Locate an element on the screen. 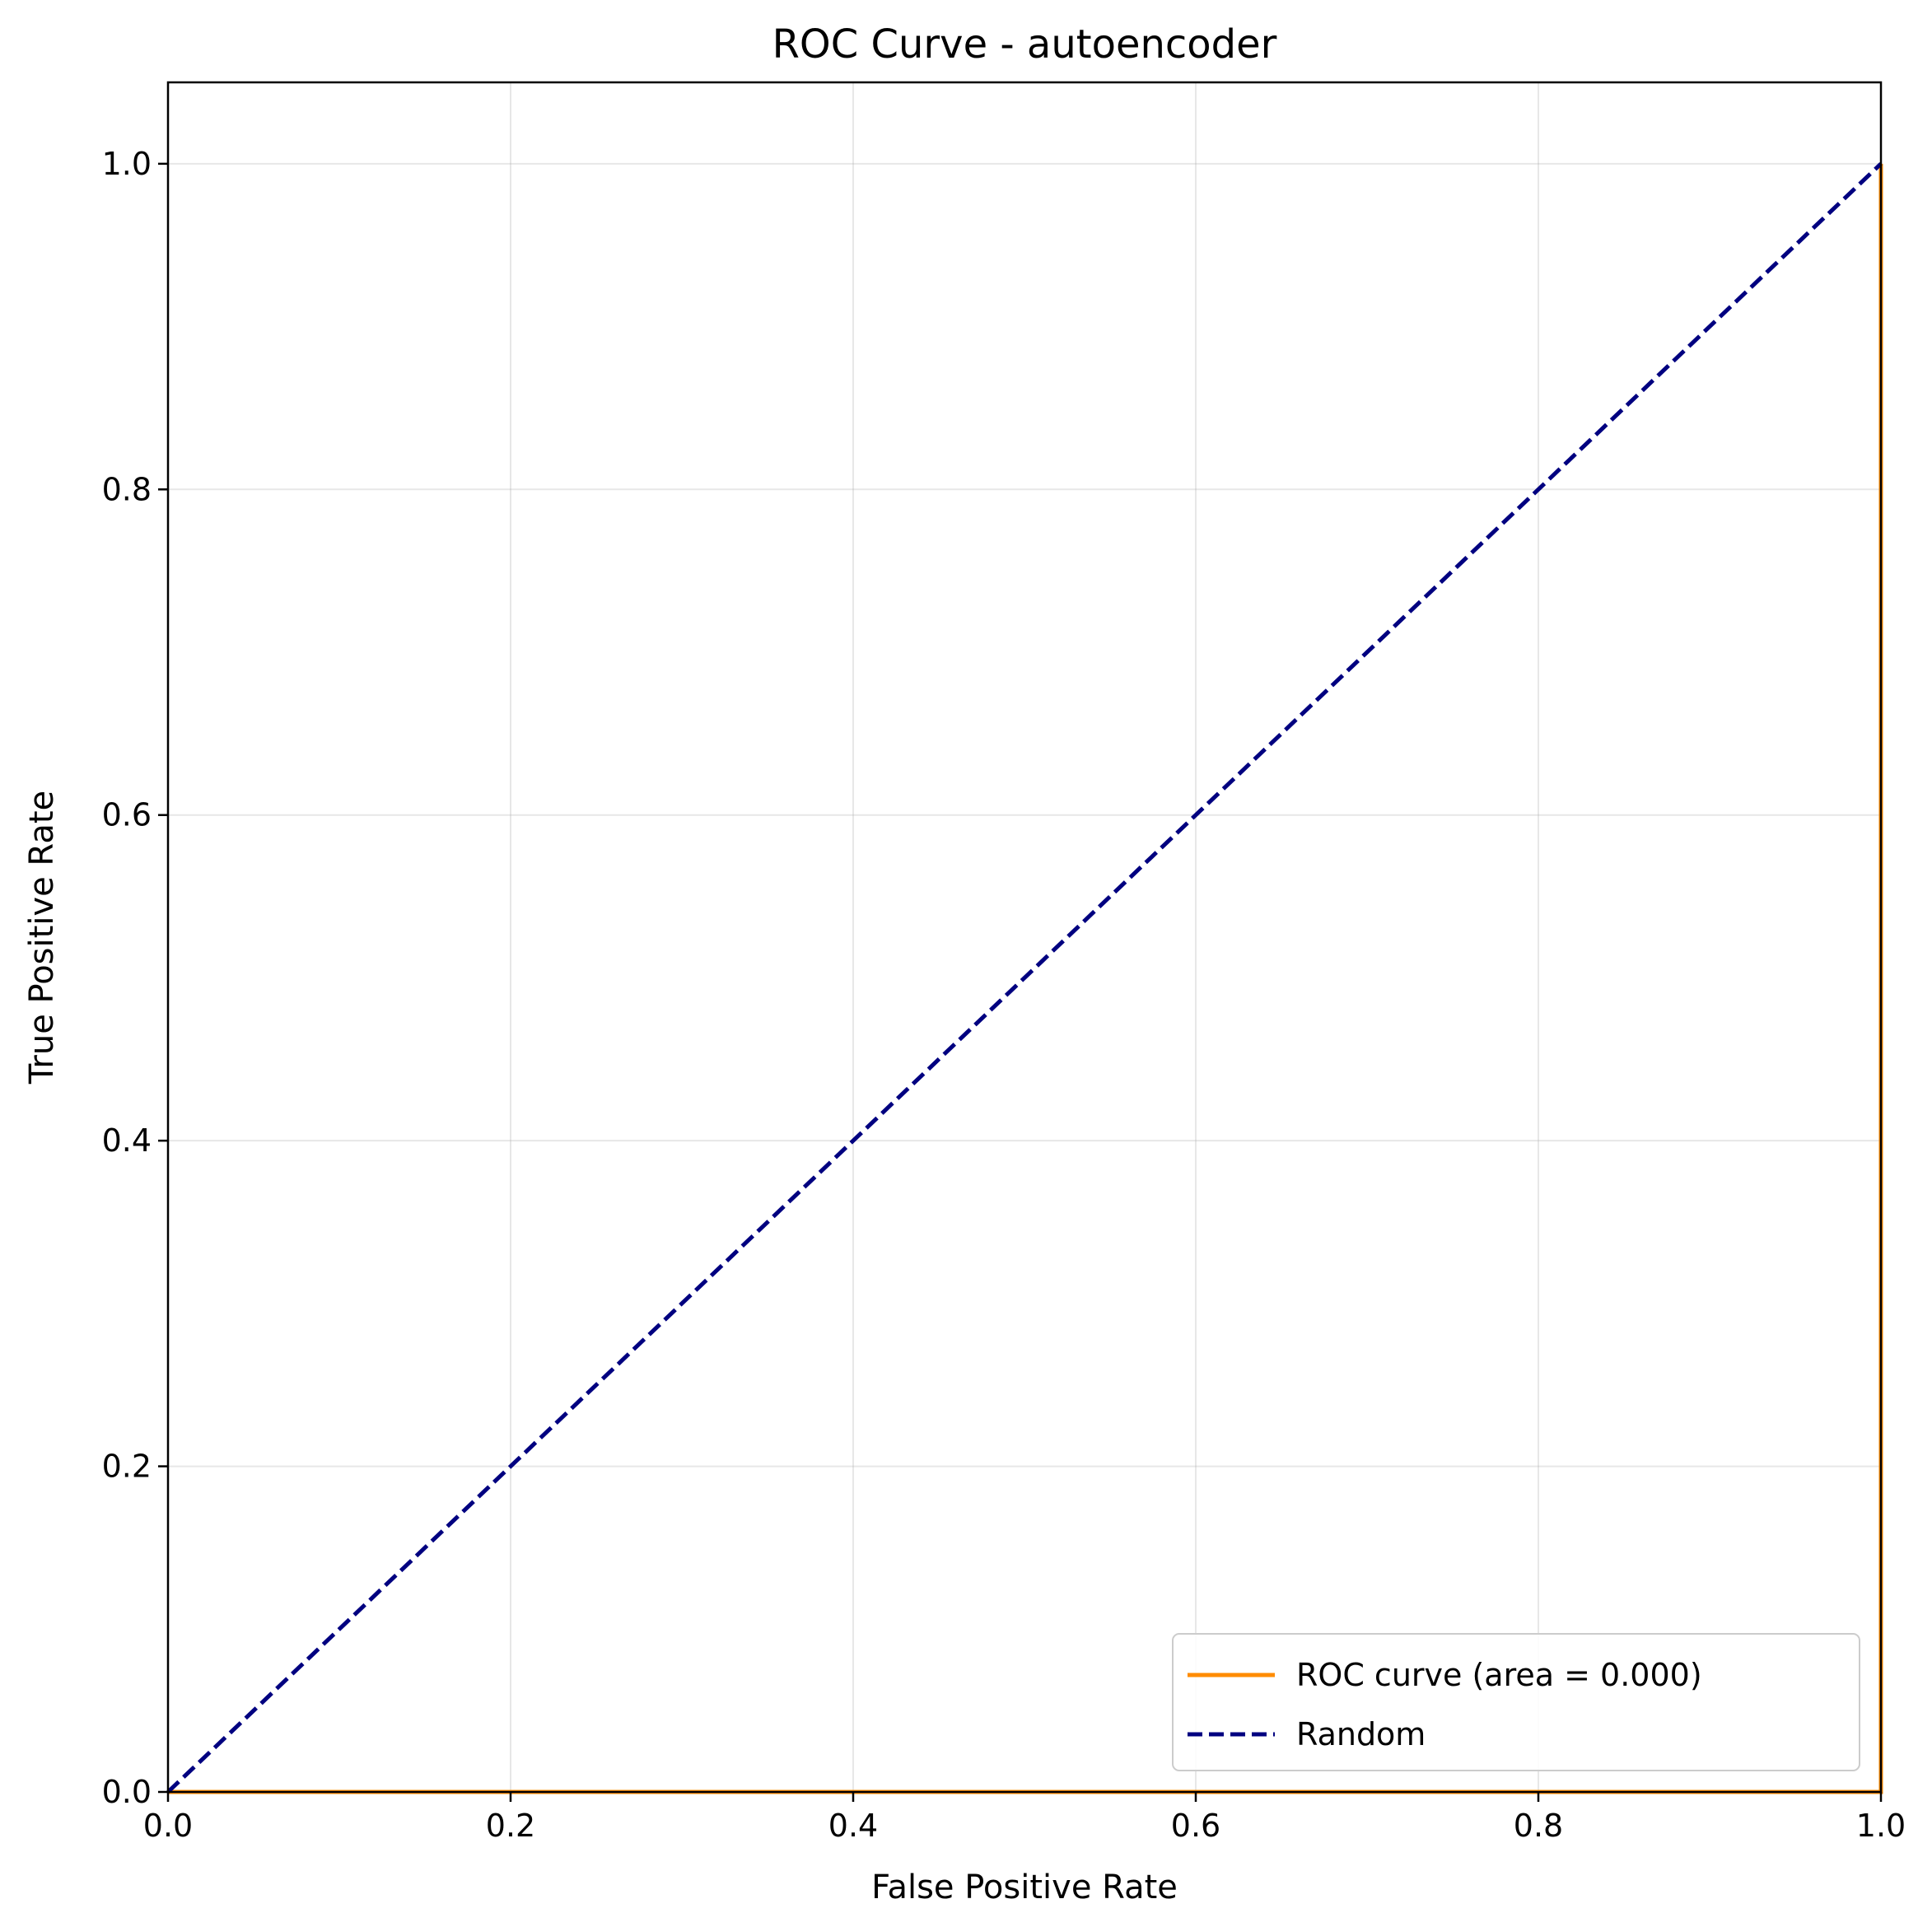 The width and height of the screenshot is (1932, 1927). y-axis-title: True Positive Rate is located at coordinates (42, 938).